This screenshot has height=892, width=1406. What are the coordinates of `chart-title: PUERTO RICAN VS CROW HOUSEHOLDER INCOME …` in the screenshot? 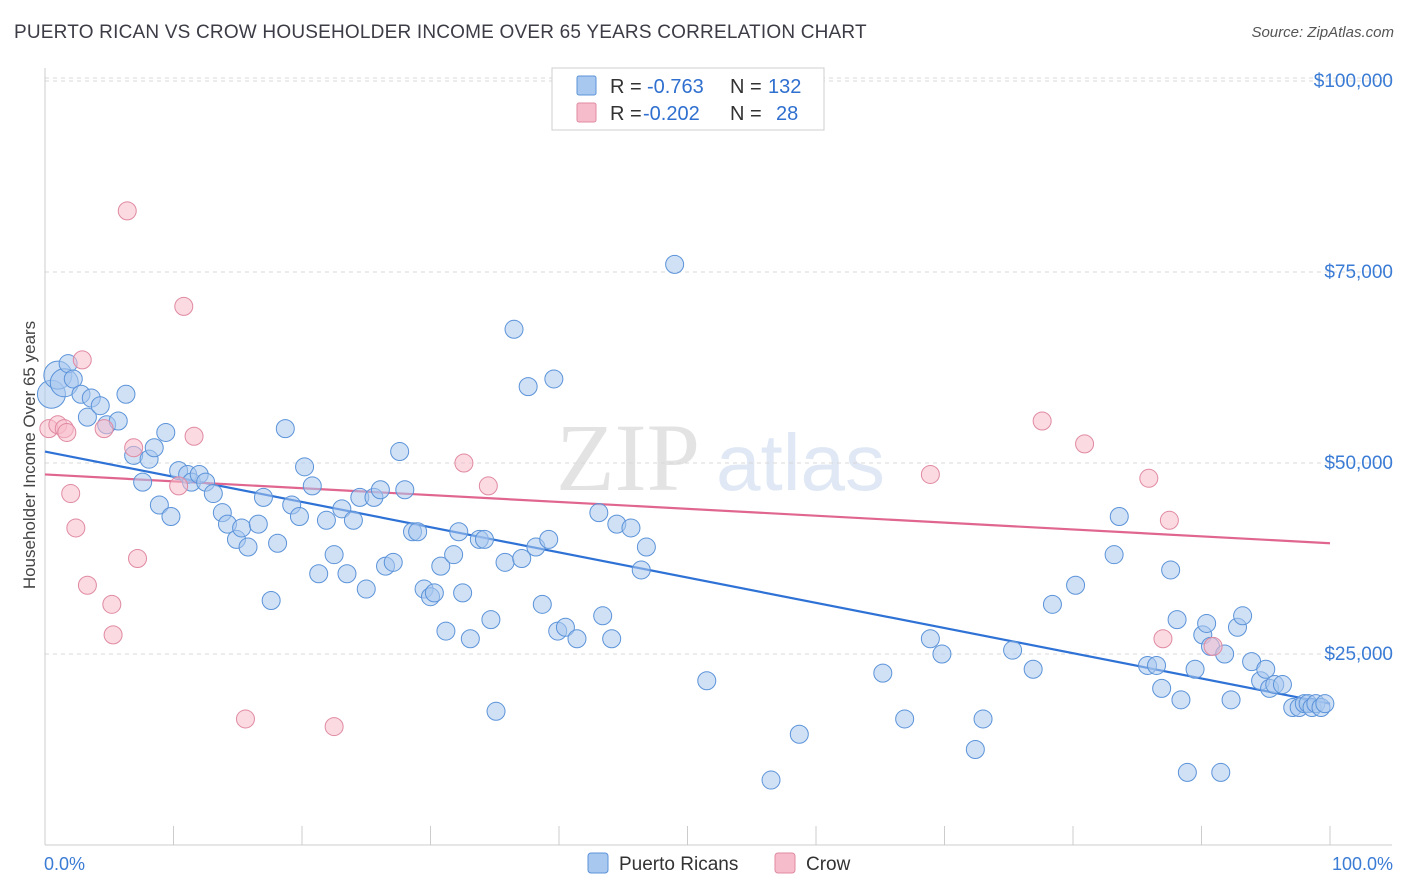 It's located at (440, 32).